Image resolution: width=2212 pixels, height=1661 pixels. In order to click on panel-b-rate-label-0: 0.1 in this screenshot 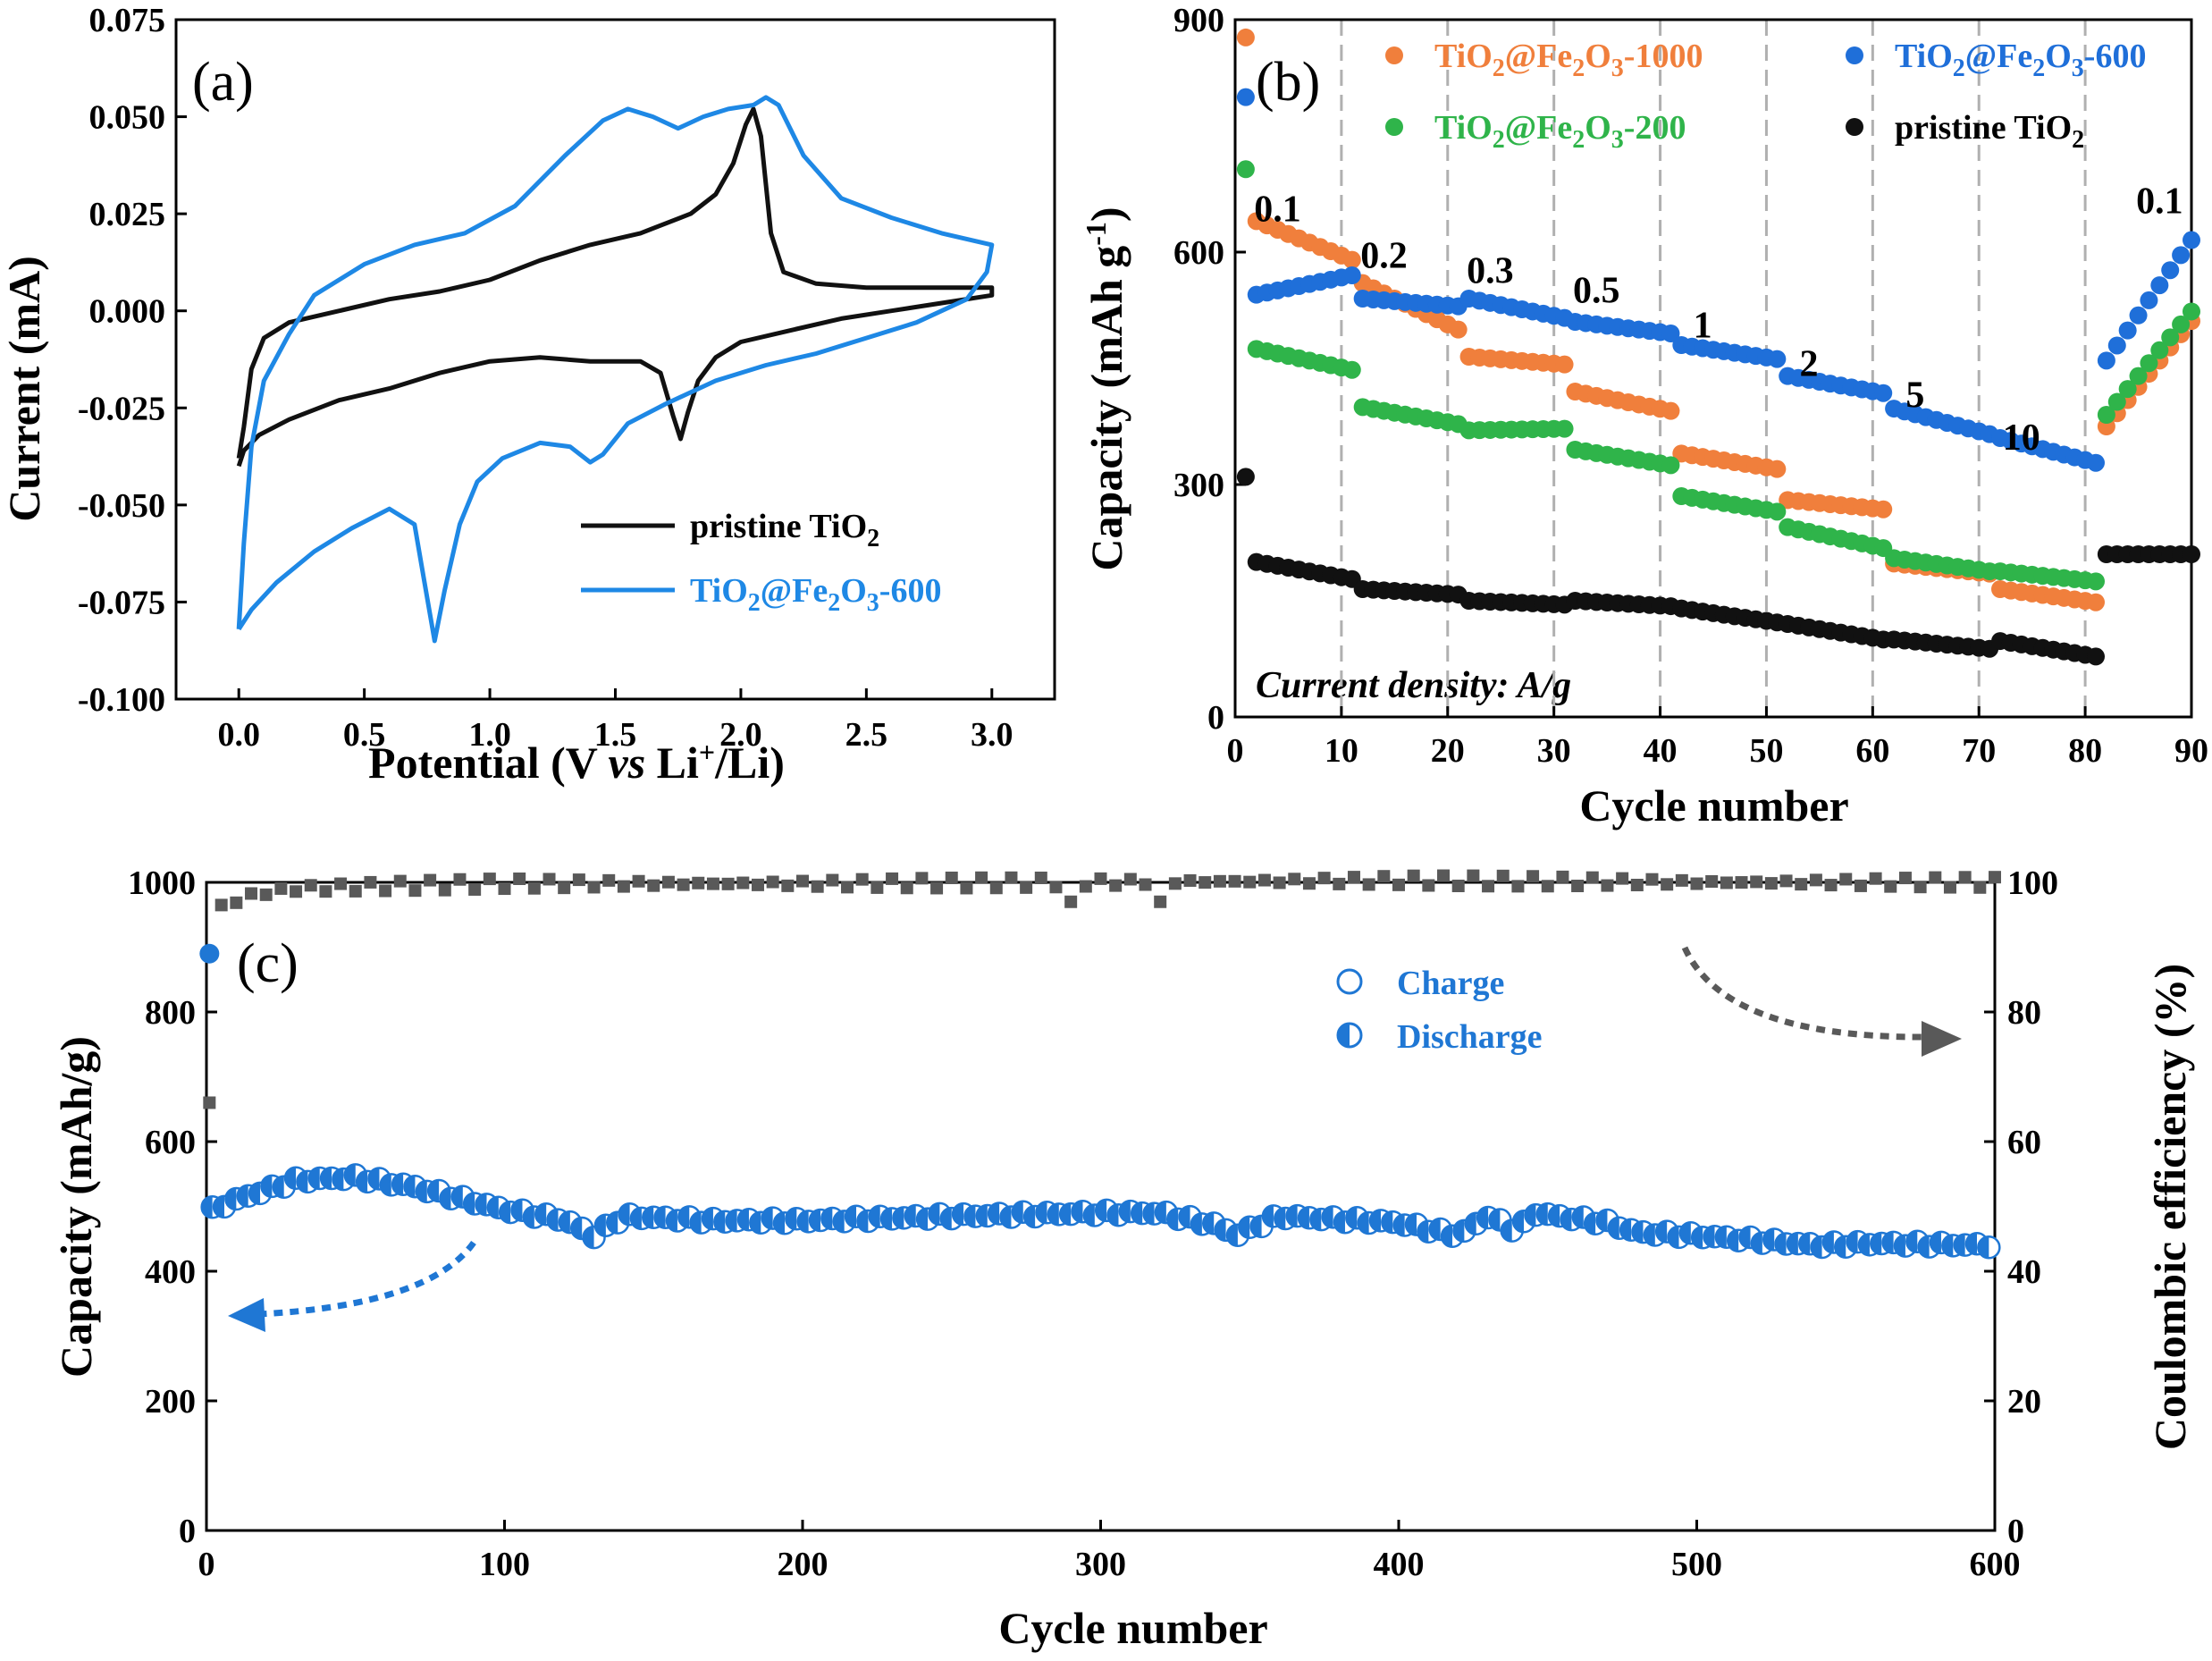, I will do `click(1277, 209)`.